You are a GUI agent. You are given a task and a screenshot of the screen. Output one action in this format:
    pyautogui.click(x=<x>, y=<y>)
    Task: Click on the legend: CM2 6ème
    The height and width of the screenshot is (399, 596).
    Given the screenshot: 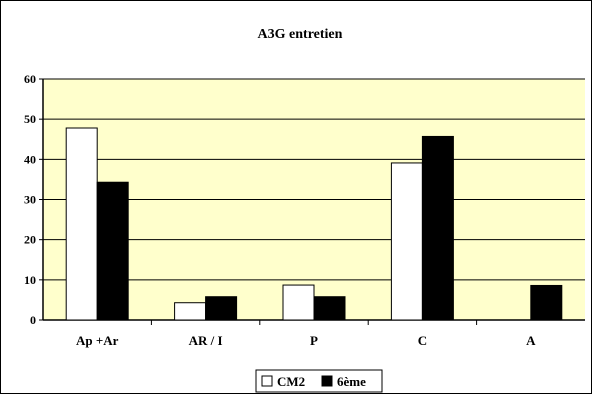 What is the action you would take?
    pyautogui.click(x=319, y=381)
    